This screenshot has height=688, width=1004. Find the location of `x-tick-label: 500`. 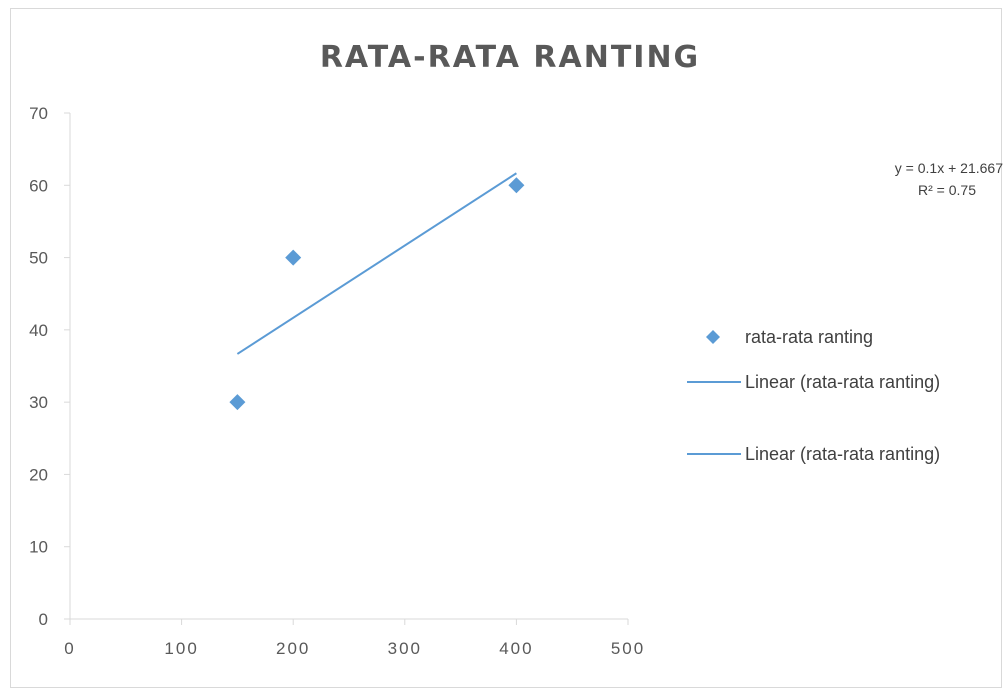

x-tick-label: 500 is located at coordinates (628, 648).